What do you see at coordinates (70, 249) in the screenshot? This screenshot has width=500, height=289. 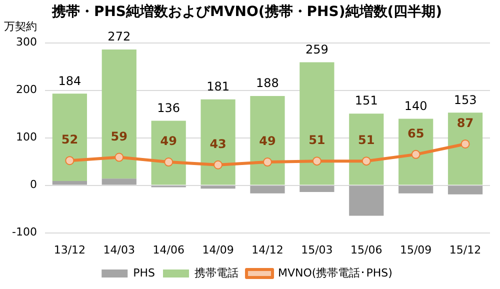 I see `x-tick-label: 13/12` at bounding box center [70, 249].